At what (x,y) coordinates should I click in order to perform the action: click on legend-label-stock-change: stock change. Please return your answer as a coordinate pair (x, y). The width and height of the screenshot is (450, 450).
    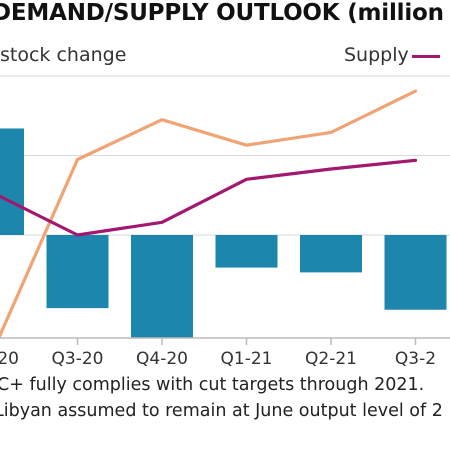
    Looking at the image, I should click on (63, 55).